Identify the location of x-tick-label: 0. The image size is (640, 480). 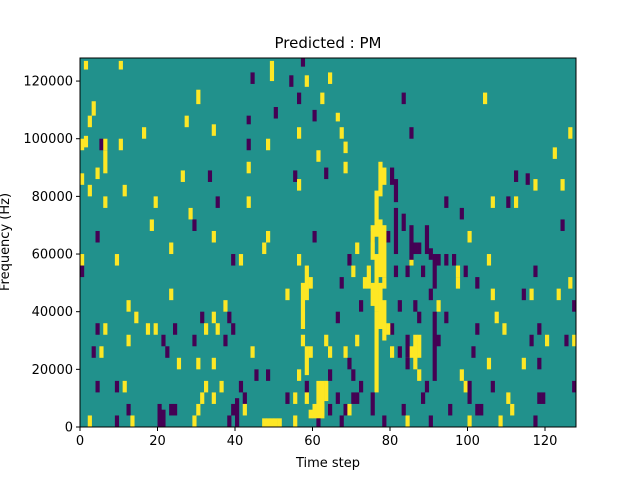
(80, 441).